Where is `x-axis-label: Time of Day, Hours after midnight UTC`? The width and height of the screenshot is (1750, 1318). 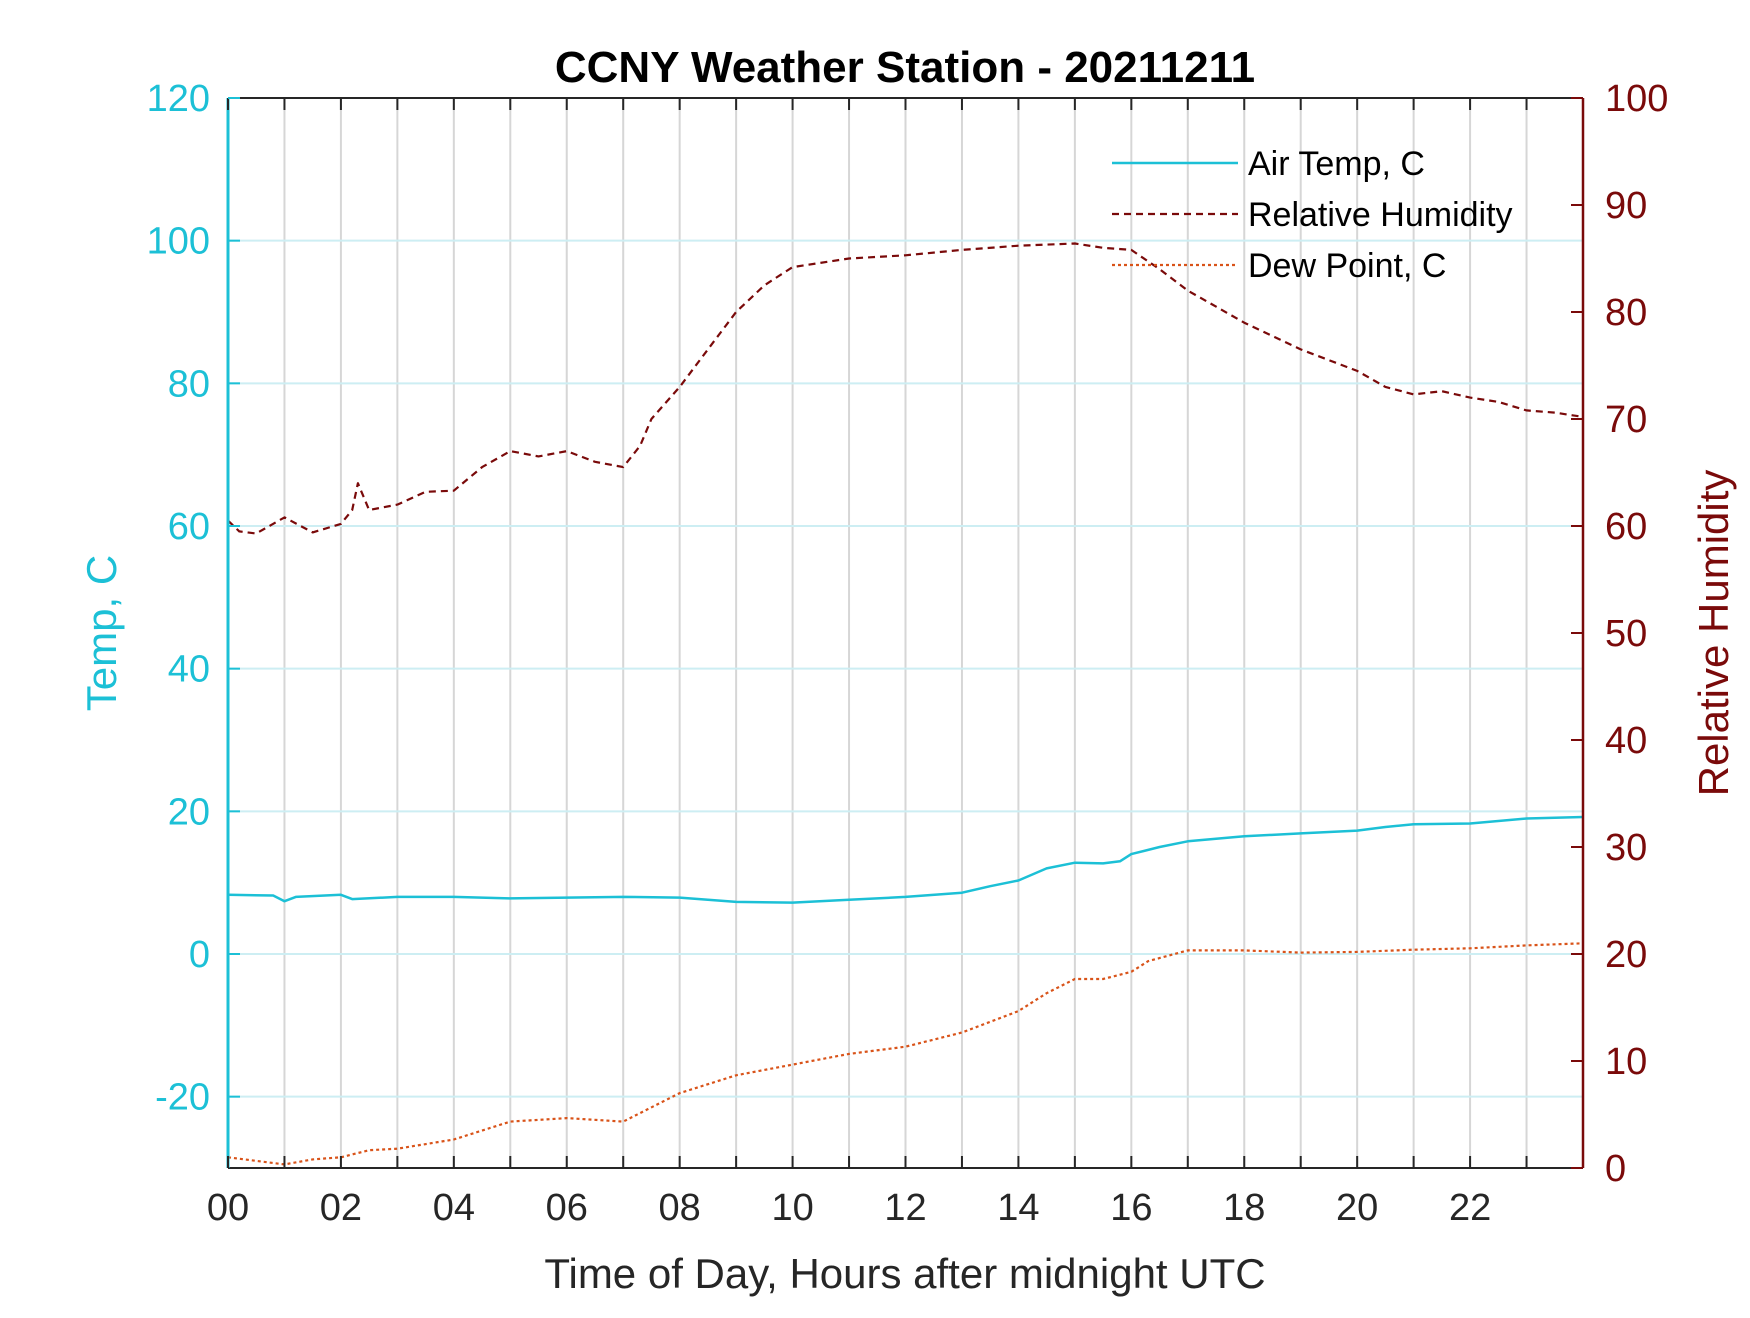 x-axis-label: Time of Day, Hours after midnight UTC is located at coordinates (904, 1273).